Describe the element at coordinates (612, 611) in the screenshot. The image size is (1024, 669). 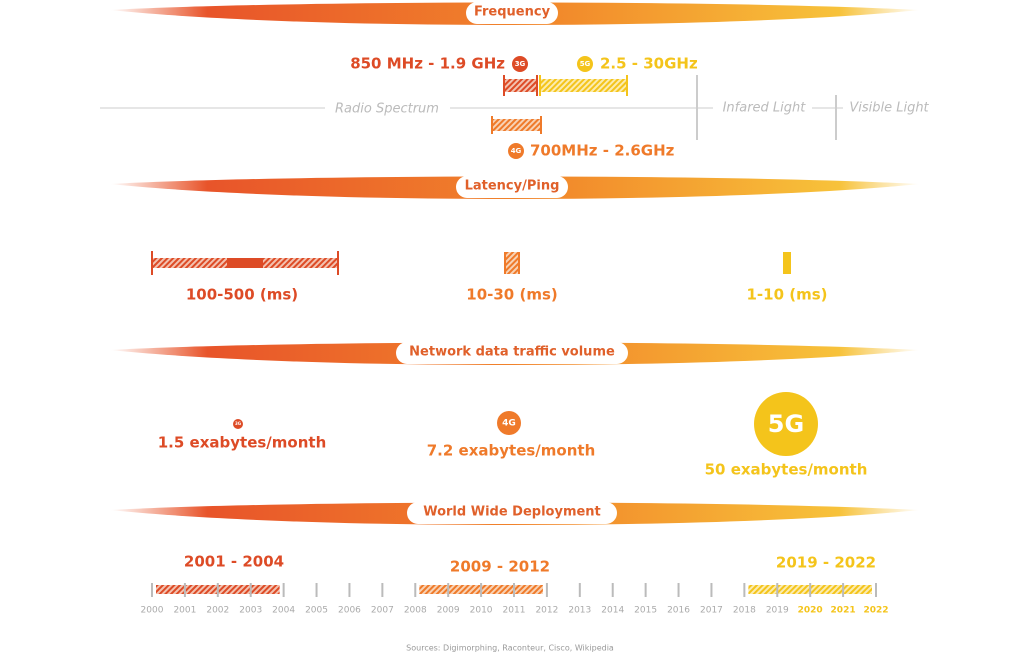
I see `year-label: 2014` at that location.